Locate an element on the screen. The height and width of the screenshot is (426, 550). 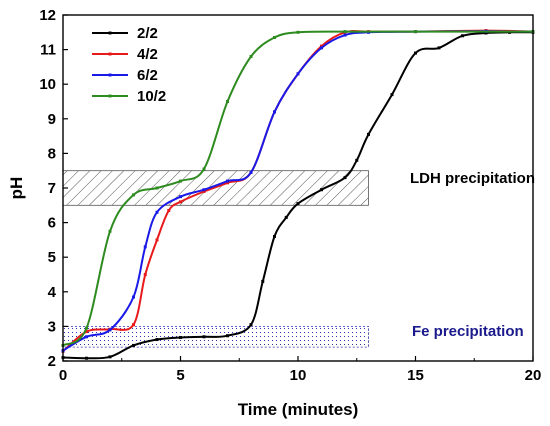
y-tick-label: 11 is located at coordinates (48, 50).